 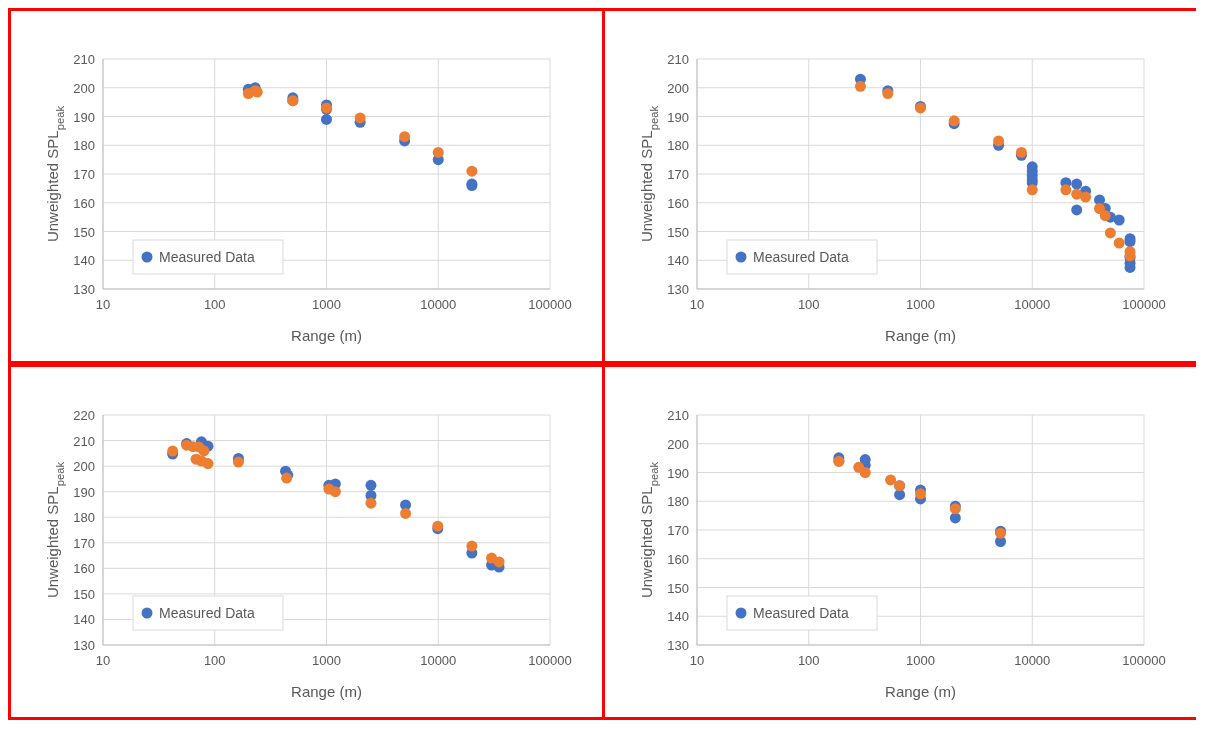 I want to click on y-tick-label: 220, so click(x=84, y=415).